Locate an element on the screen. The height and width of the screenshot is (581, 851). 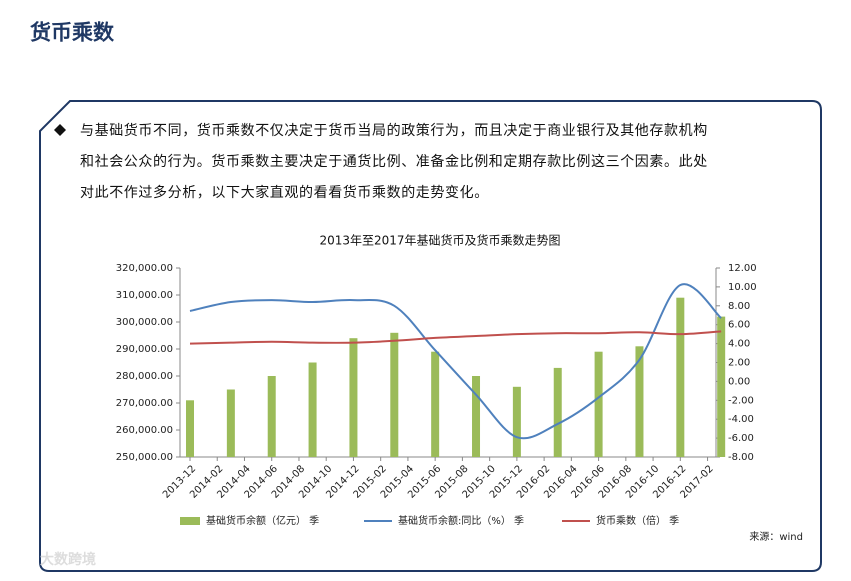
y2-tick-label: -8.00 is located at coordinates (741, 457).